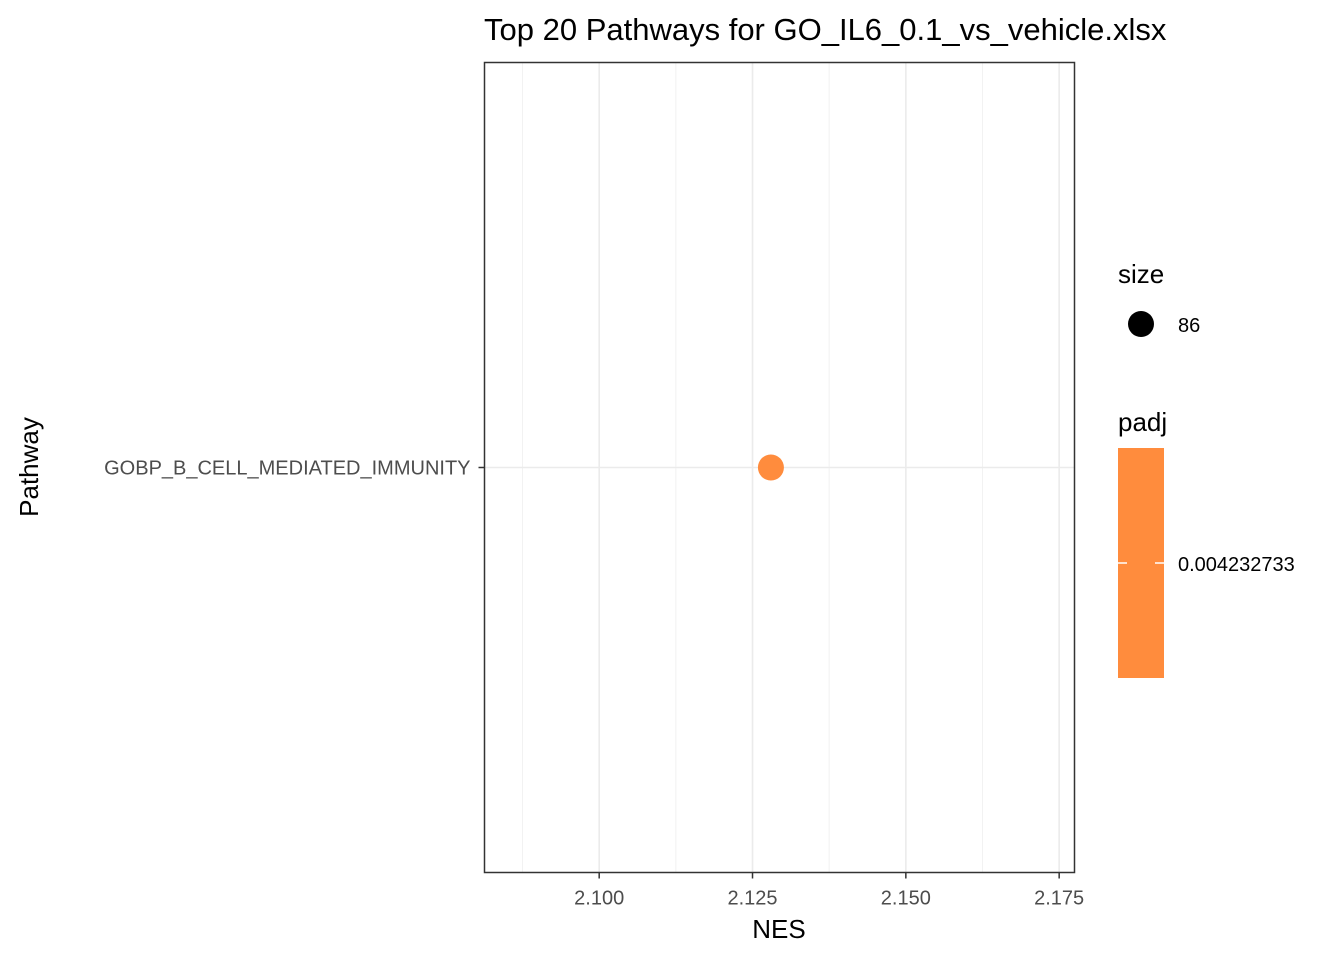  Describe the element at coordinates (778, 929) in the screenshot. I see `x-axis-title: NES` at that location.